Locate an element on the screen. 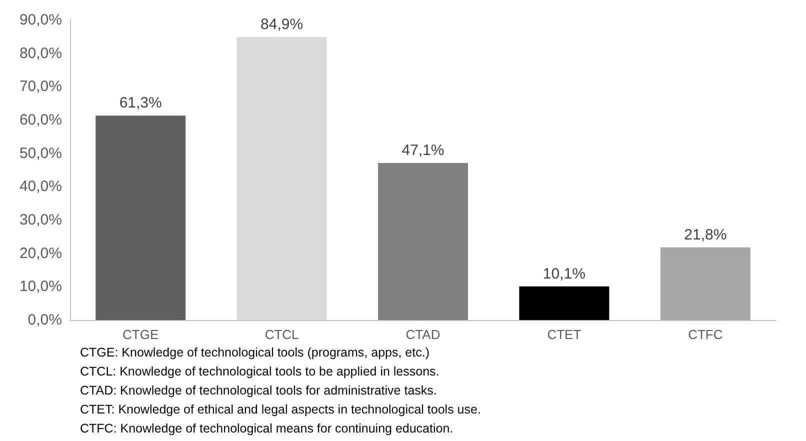  text: CTCL: Knowledge of technological tools to be applied in lessons. is located at coordinates (260, 371).